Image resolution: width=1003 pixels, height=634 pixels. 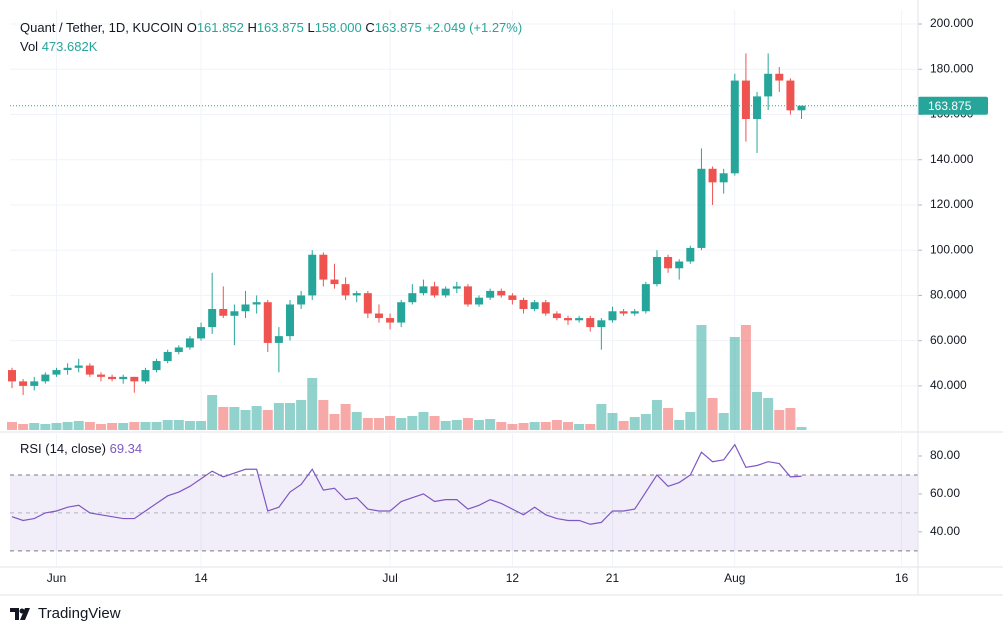 I want to click on ohlc-letter: H, so click(x=252, y=27).